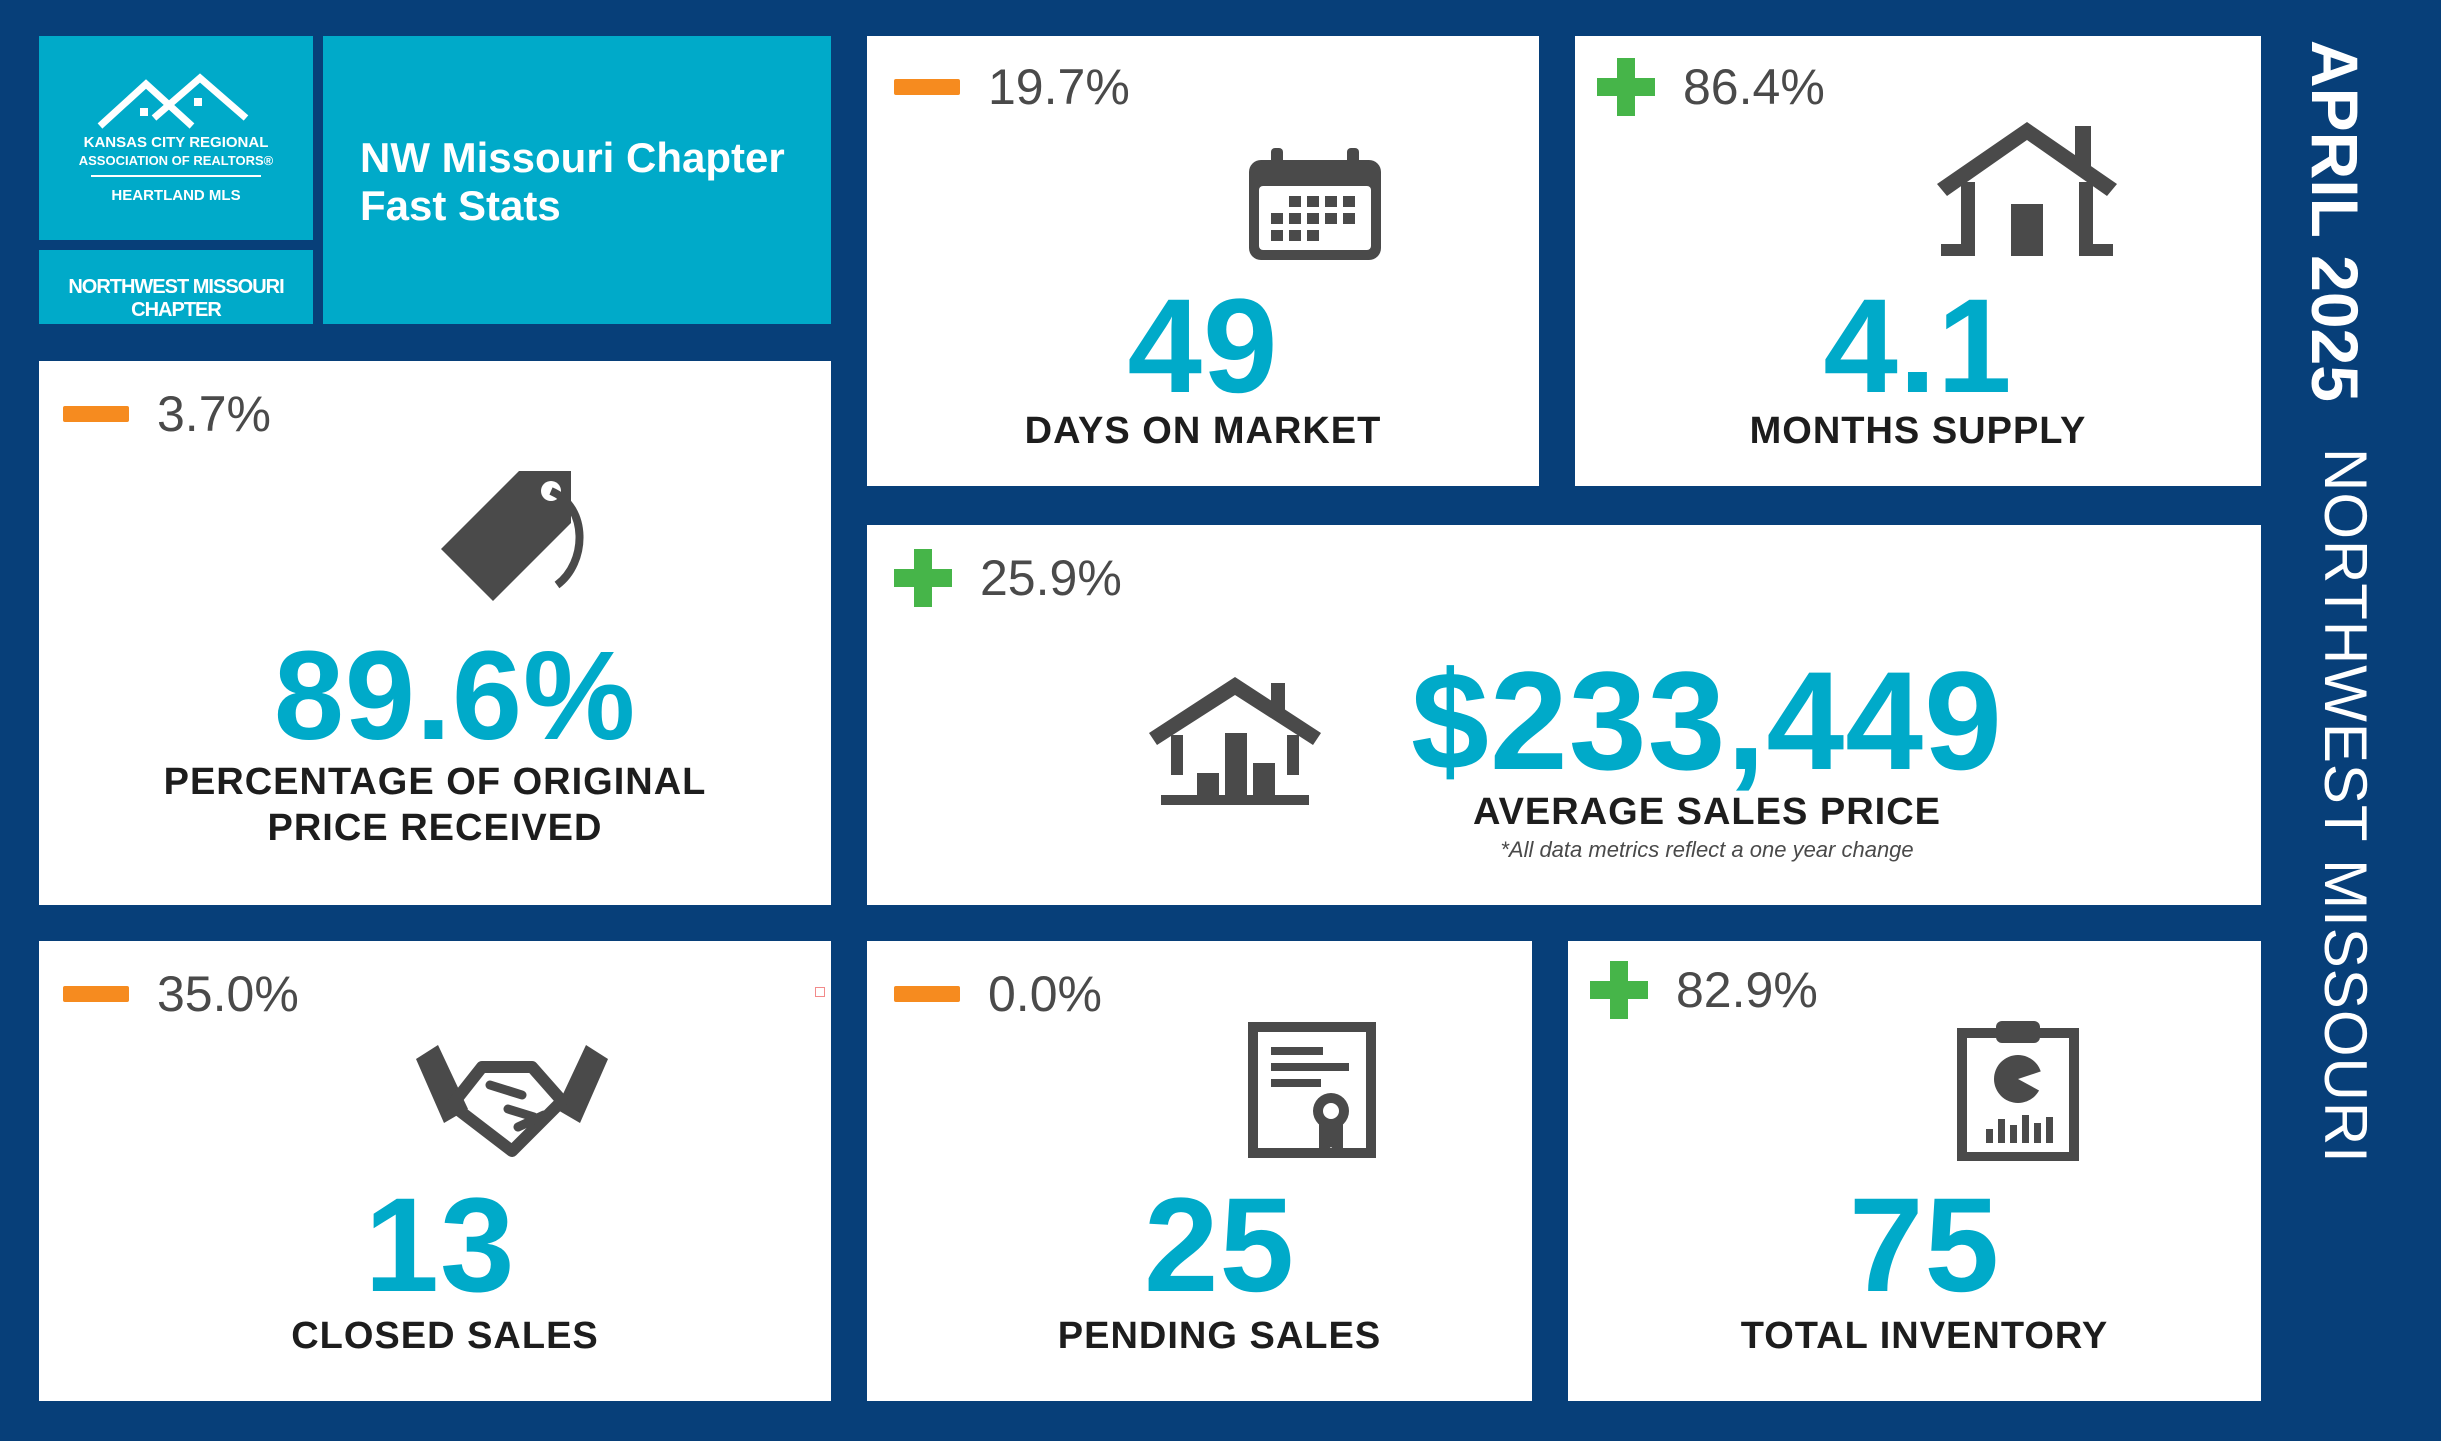  What do you see at coordinates (1747, 990) in the screenshot?
I see `change-percent: 82.9%` at bounding box center [1747, 990].